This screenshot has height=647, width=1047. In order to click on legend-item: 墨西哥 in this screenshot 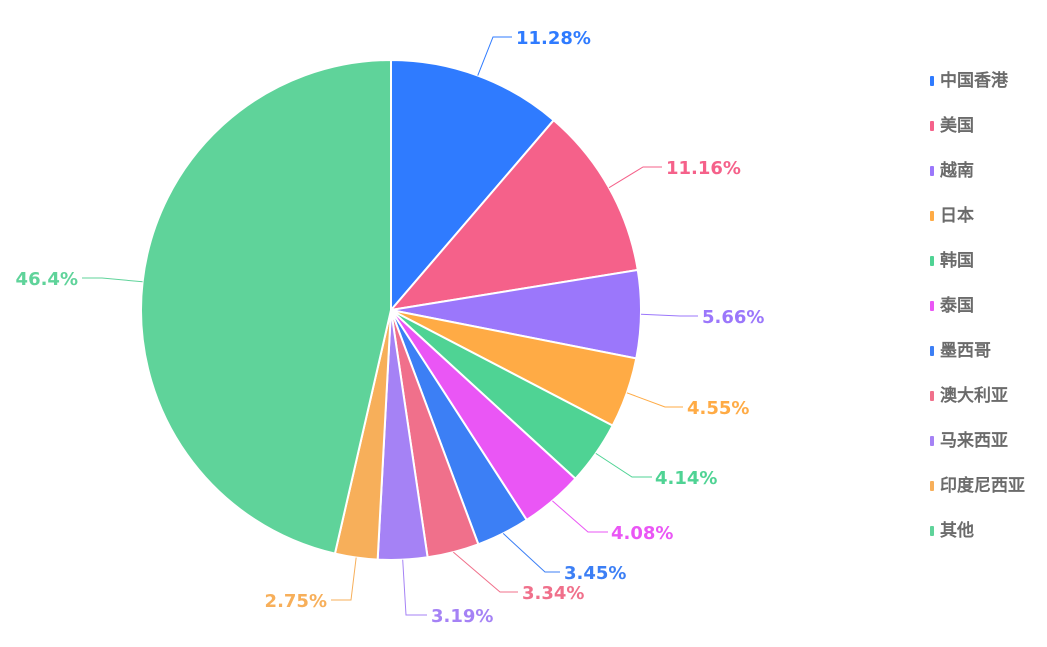, I will do `click(988, 360)`.